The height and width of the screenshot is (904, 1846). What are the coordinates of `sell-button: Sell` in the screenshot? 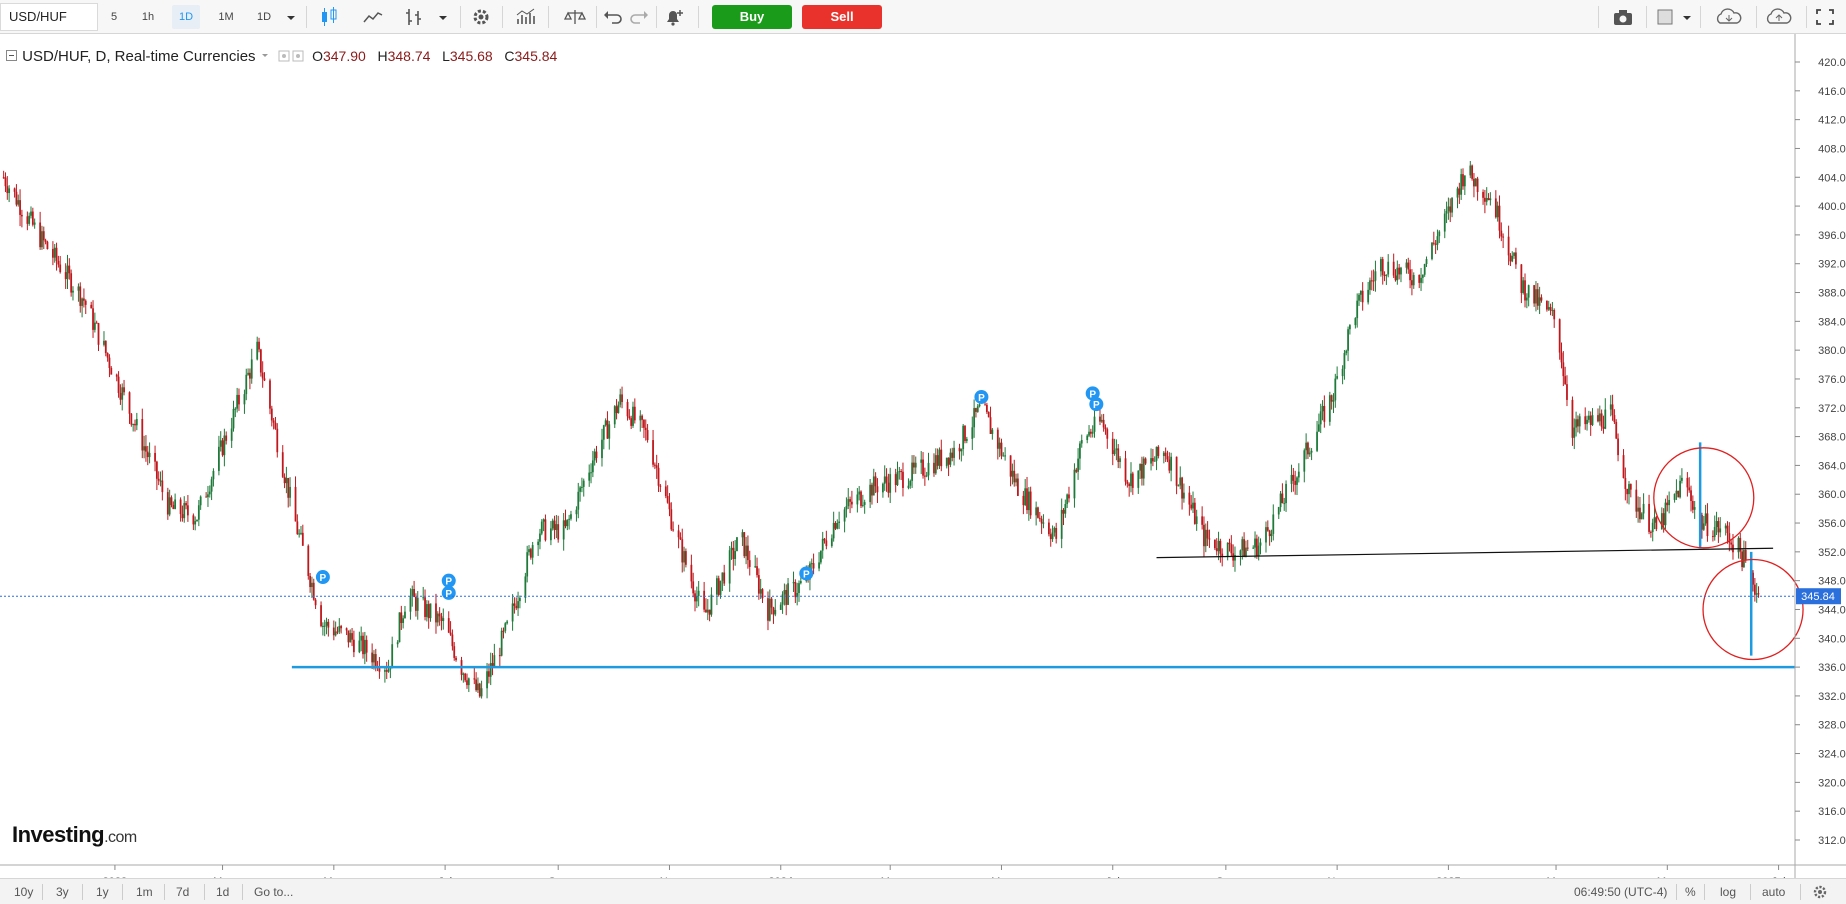 It's located at (842, 17).